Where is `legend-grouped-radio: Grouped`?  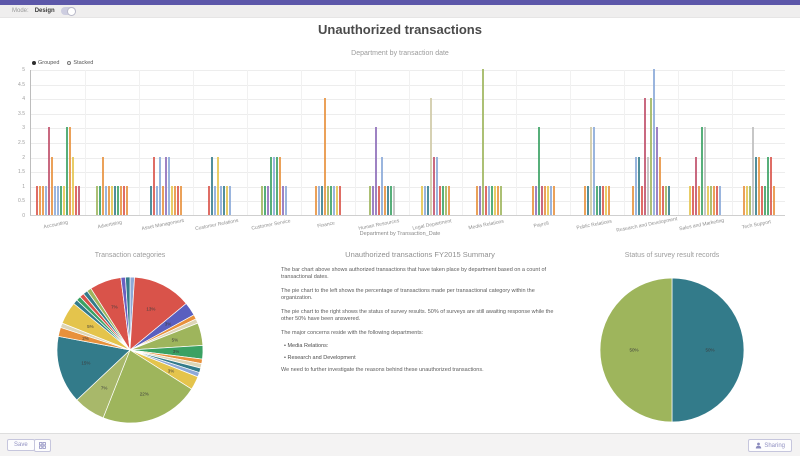
legend-grouped-radio: Grouped is located at coordinates (45, 63).